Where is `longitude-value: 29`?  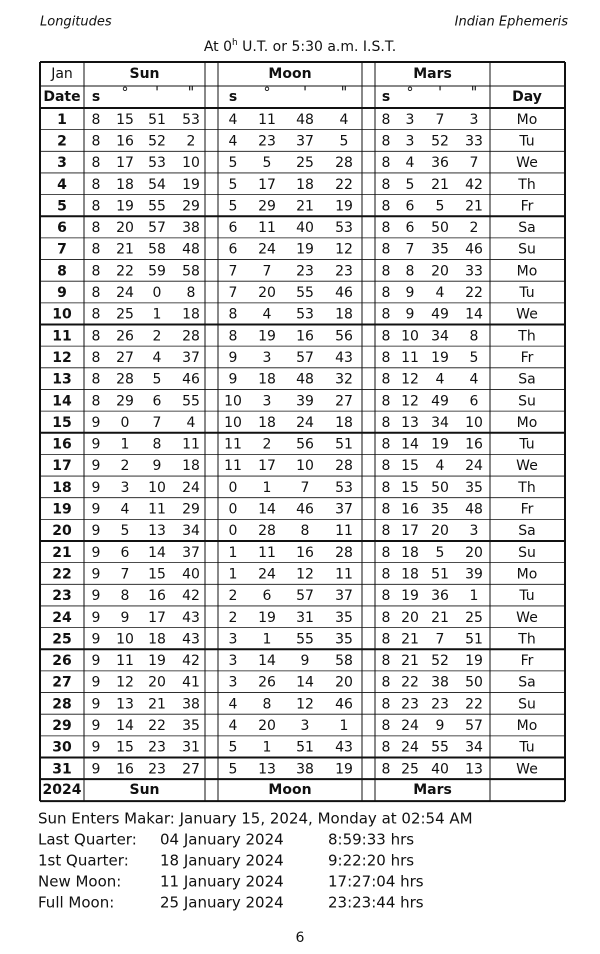 longitude-value: 29 is located at coordinates (191, 206).